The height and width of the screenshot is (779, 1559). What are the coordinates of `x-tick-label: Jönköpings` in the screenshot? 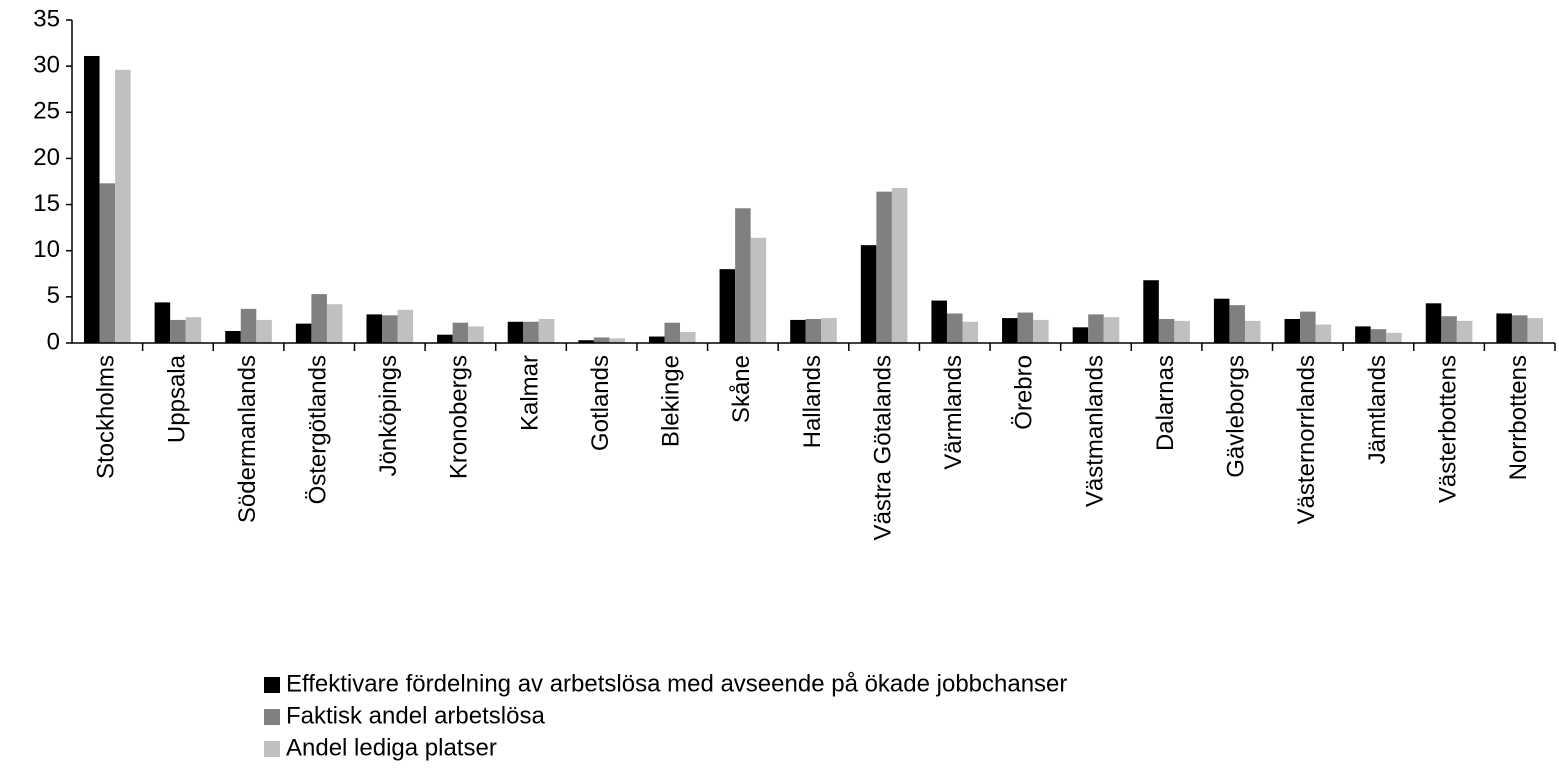 It's located at (388, 415).